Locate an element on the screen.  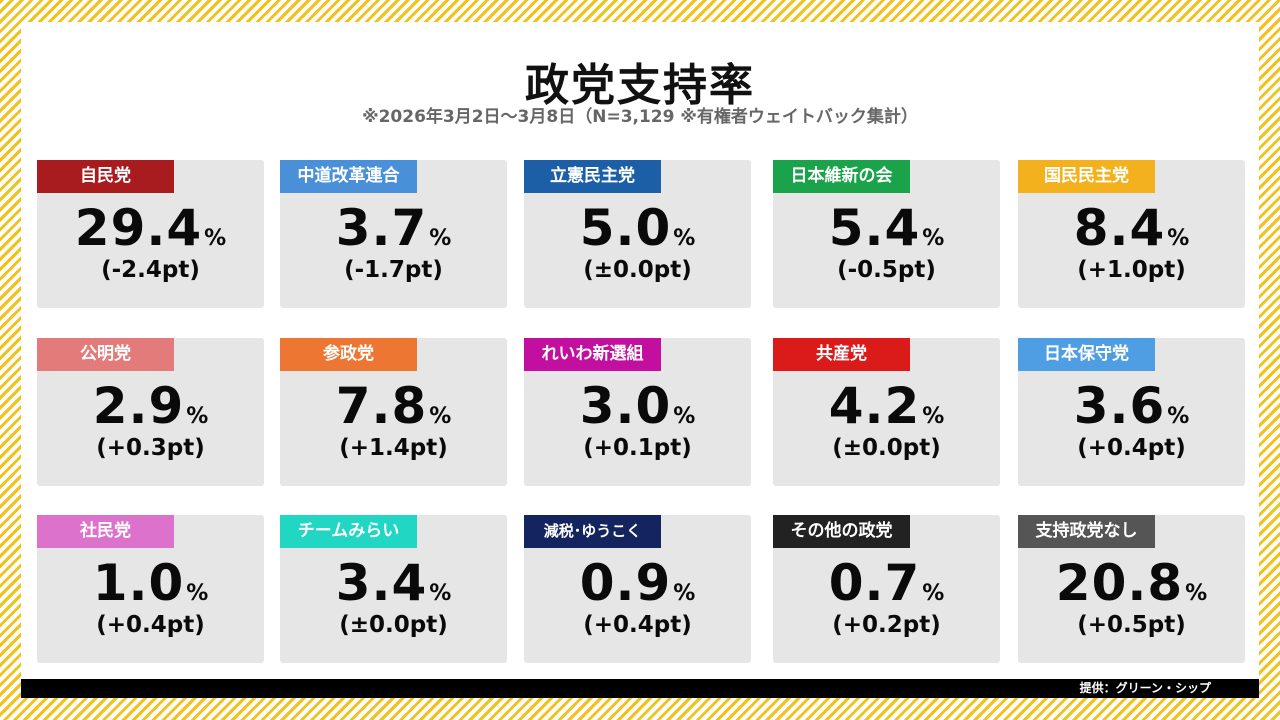
party-name-label: 支持政党なし is located at coordinates (1086, 531).